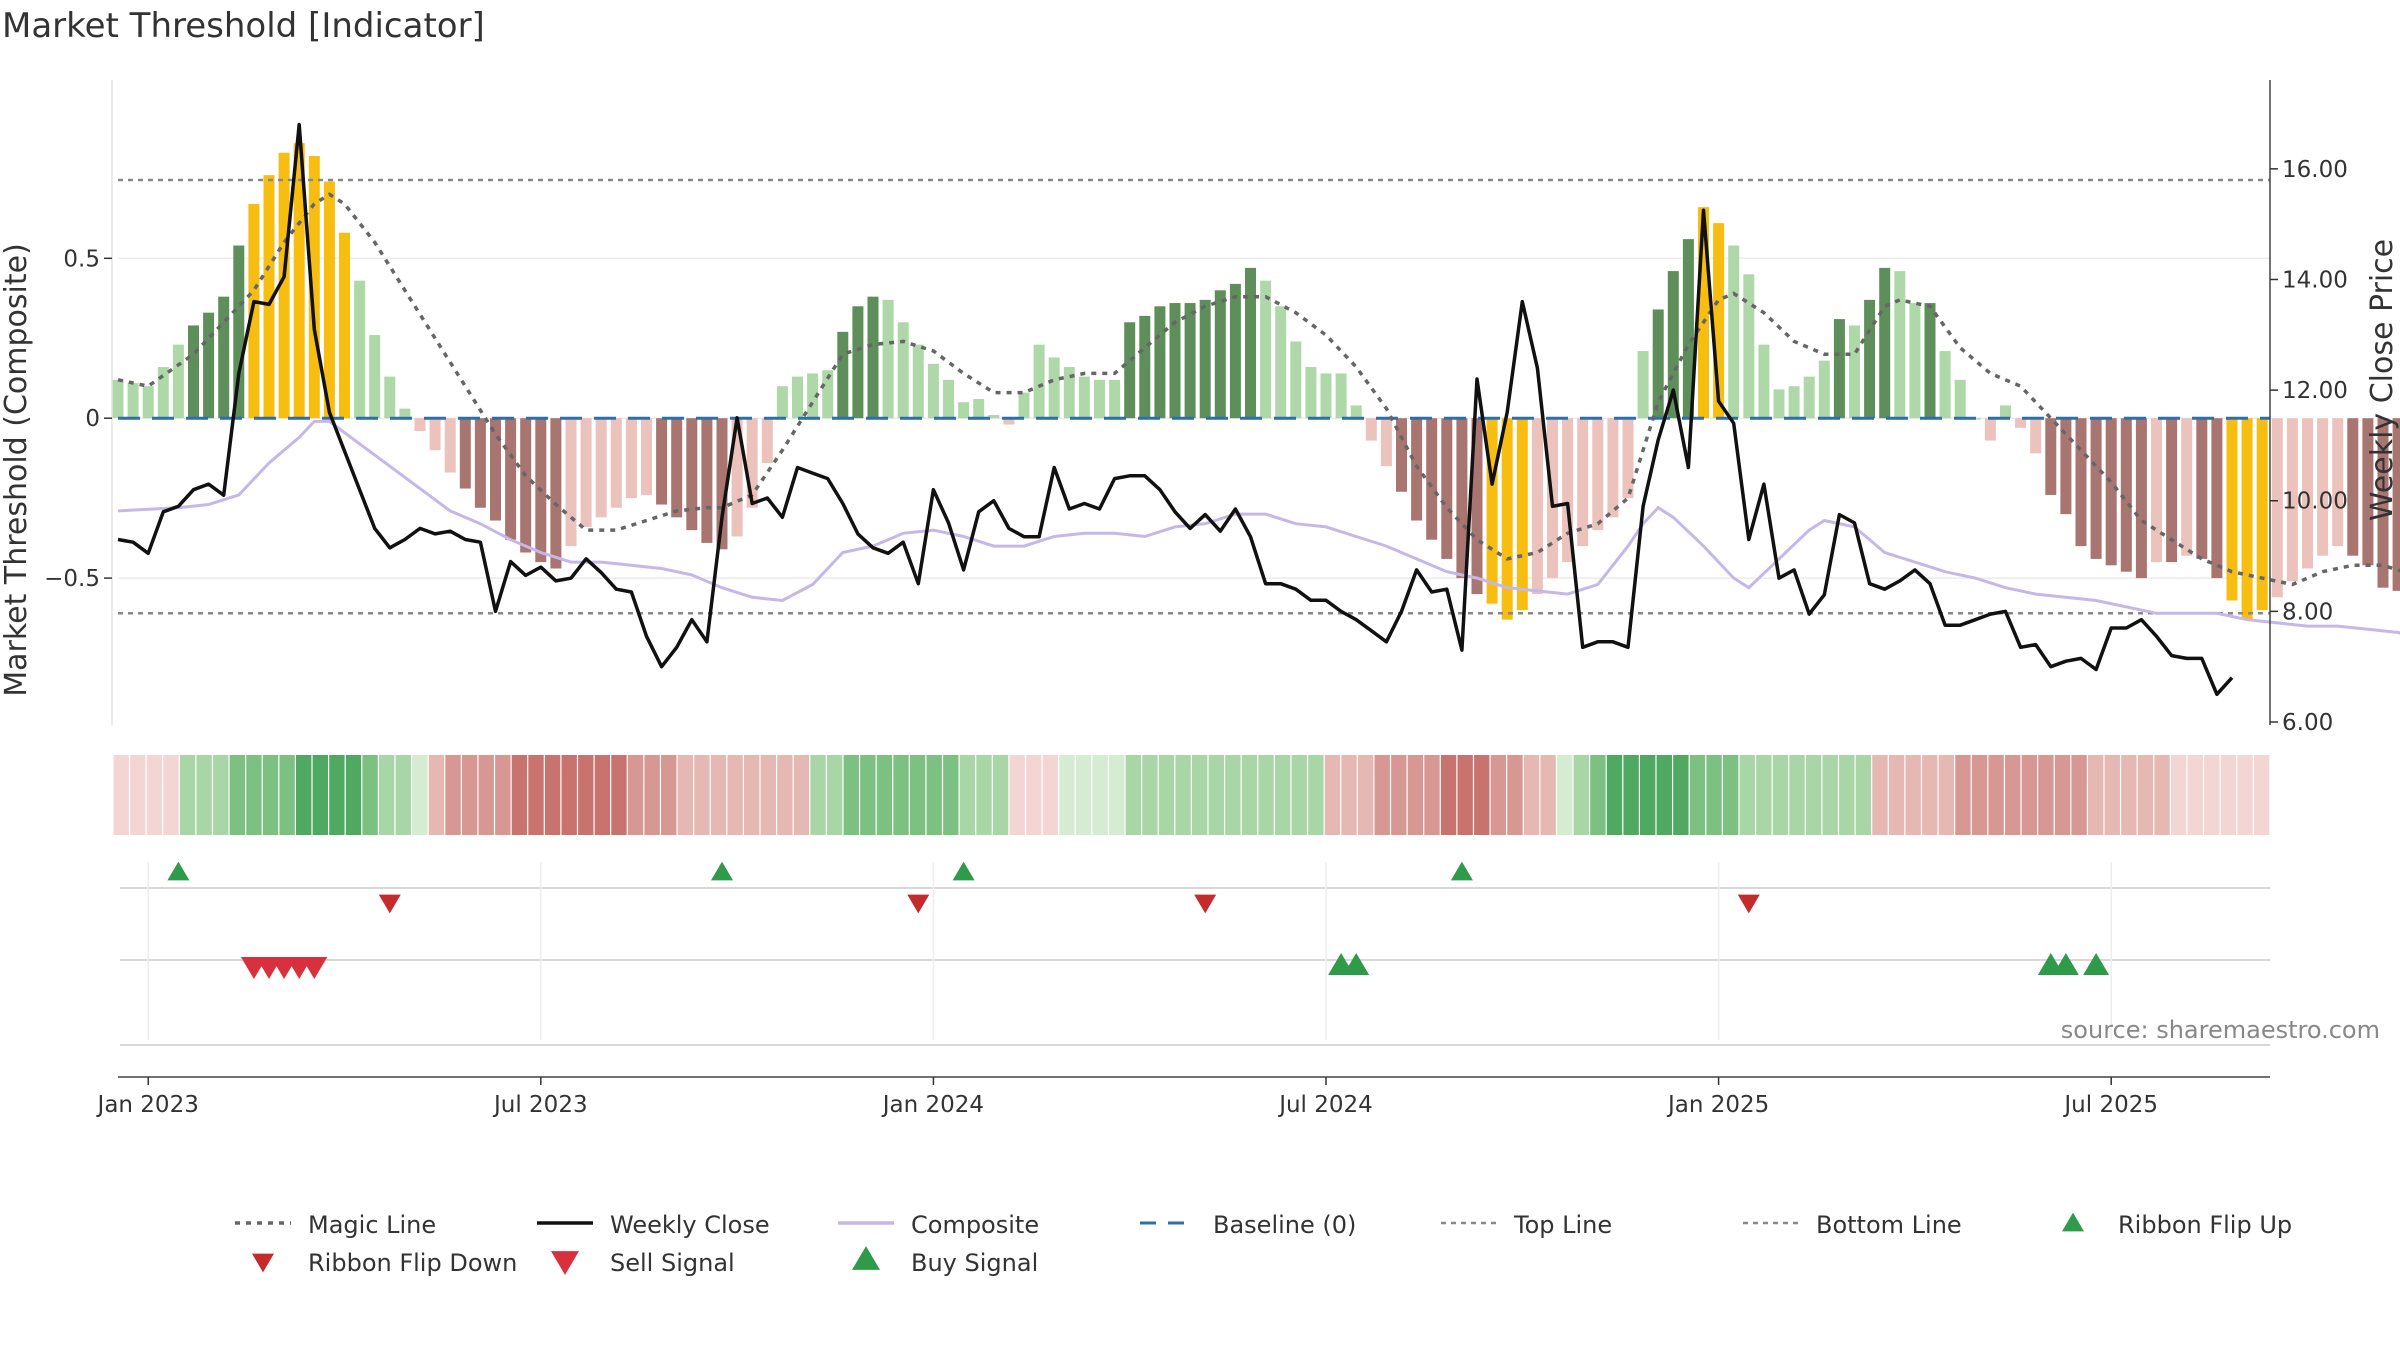 Image resolution: width=2400 pixels, height=1350 pixels. What do you see at coordinates (963, 871) in the screenshot?
I see `ribbon-flip-up-marker` at bounding box center [963, 871].